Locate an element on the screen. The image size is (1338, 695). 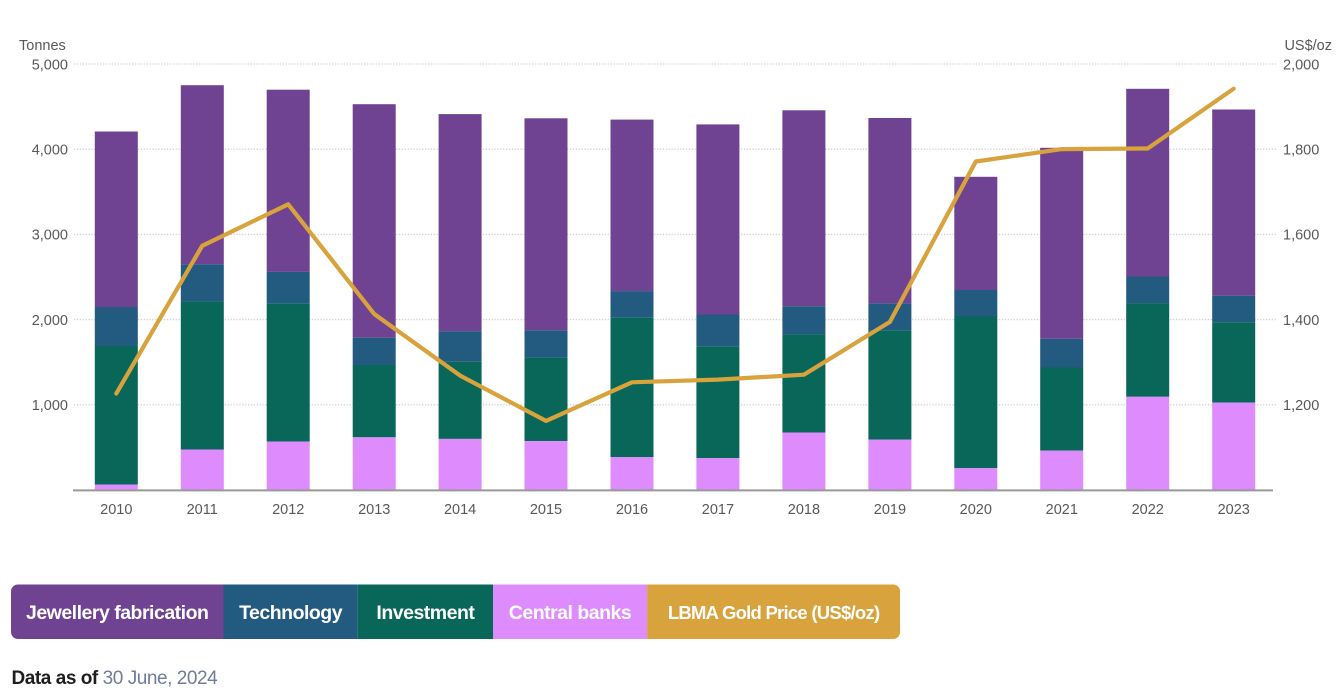
svg-text: 1,200 is located at coordinates (1301, 406).